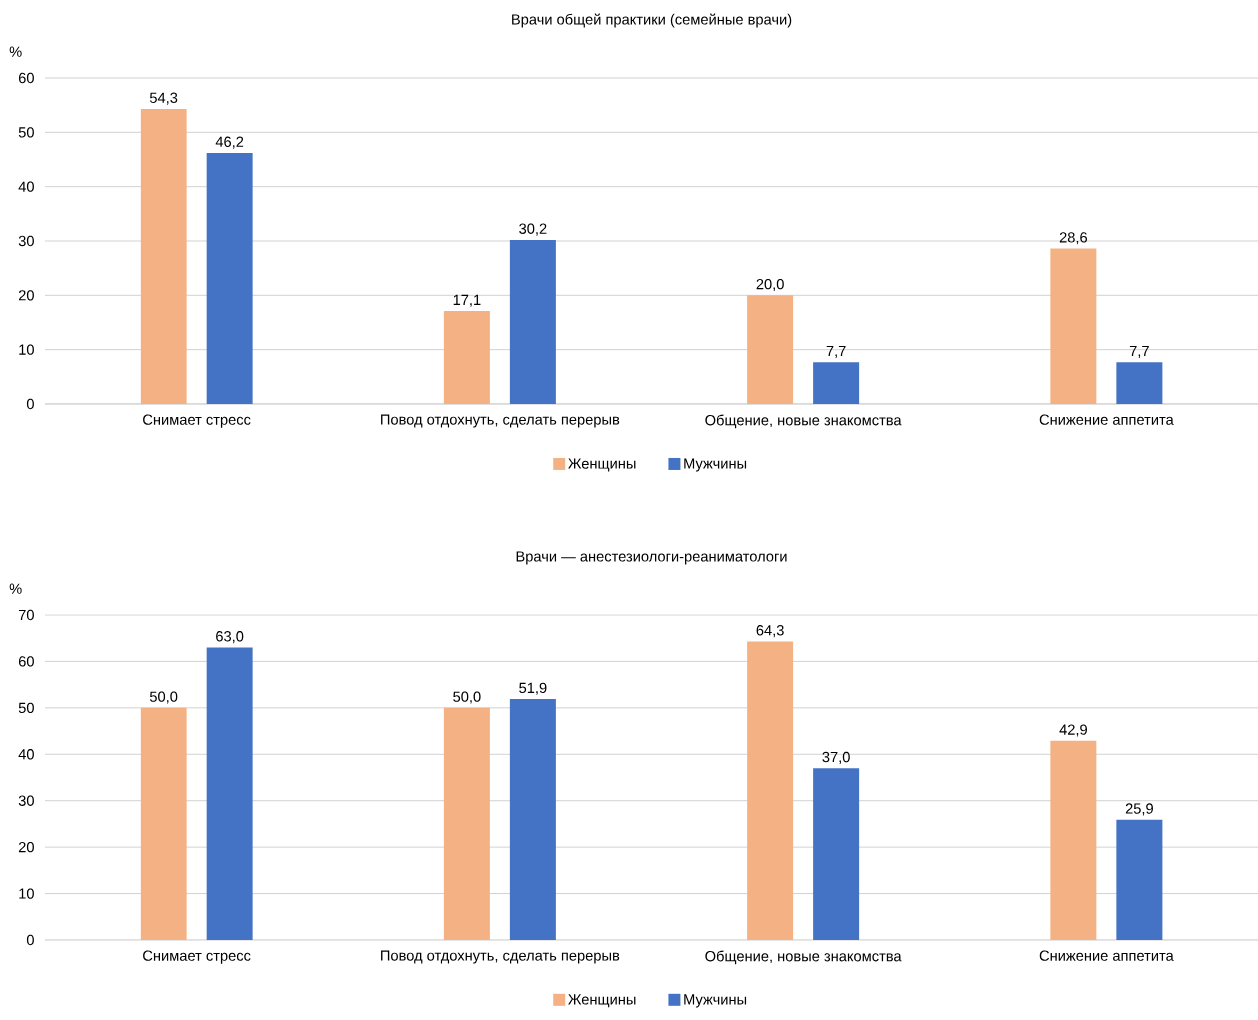  Describe the element at coordinates (26, 615) in the screenshot. I see `y-tick-label: 70` at that location.